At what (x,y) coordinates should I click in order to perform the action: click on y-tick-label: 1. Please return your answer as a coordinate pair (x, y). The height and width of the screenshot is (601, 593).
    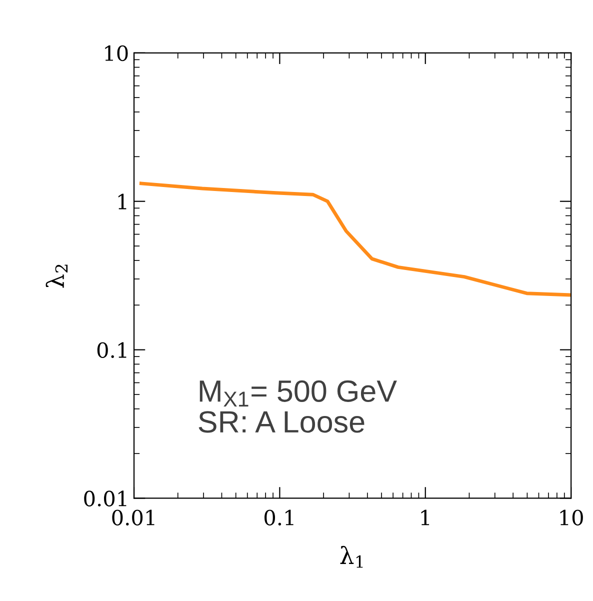
    Looking at the image, I should click on (122, 202).